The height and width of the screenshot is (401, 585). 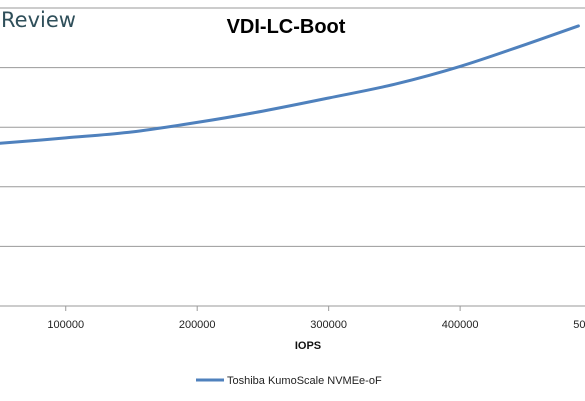 I want to click on legend: Toshiba KumoScale NVMEe-oF, so click(x=289, y=381).